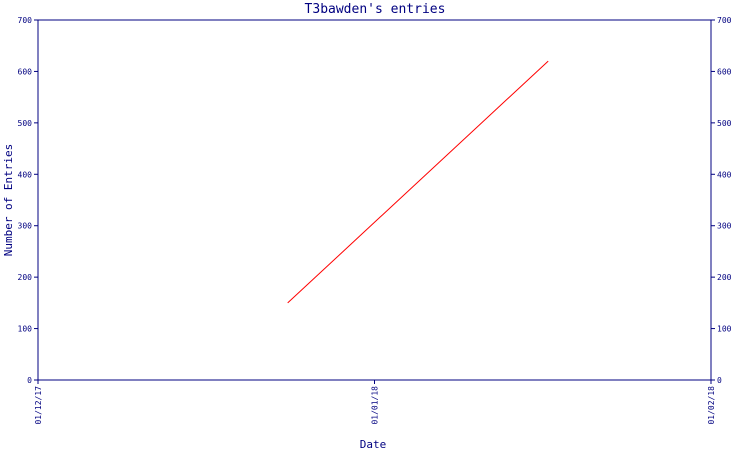  What do you see at coordinates (25, 174) in the screenshot?
I see `y-tick-label-left: 400` at bounding box center [25, 174].